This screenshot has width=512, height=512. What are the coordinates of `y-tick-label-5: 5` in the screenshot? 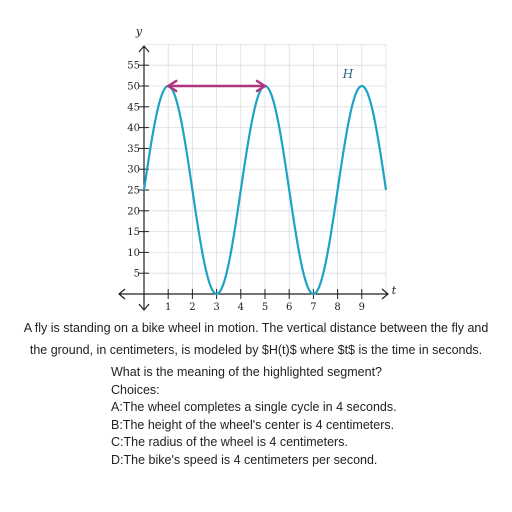 It's located at (137, 274).